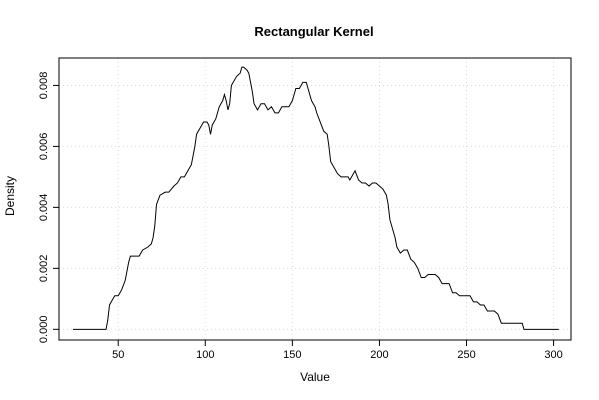  Describe the element at coordinates (466, 355) in the screenshot. I see `x-tick-label: 250` at that location.